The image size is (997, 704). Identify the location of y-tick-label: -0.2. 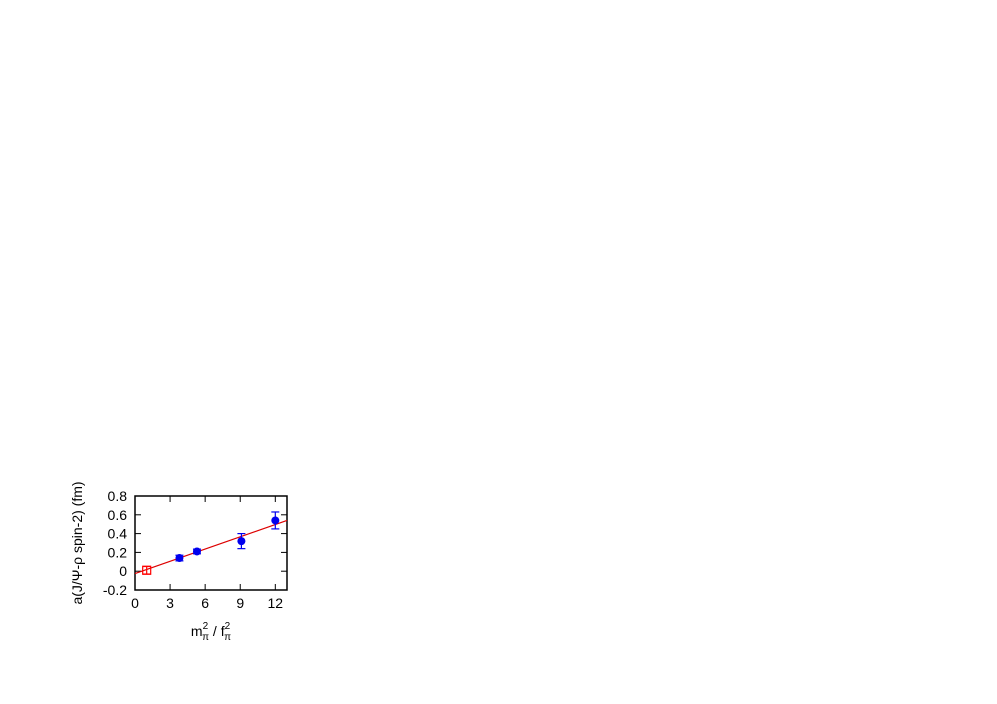
(115, 590).